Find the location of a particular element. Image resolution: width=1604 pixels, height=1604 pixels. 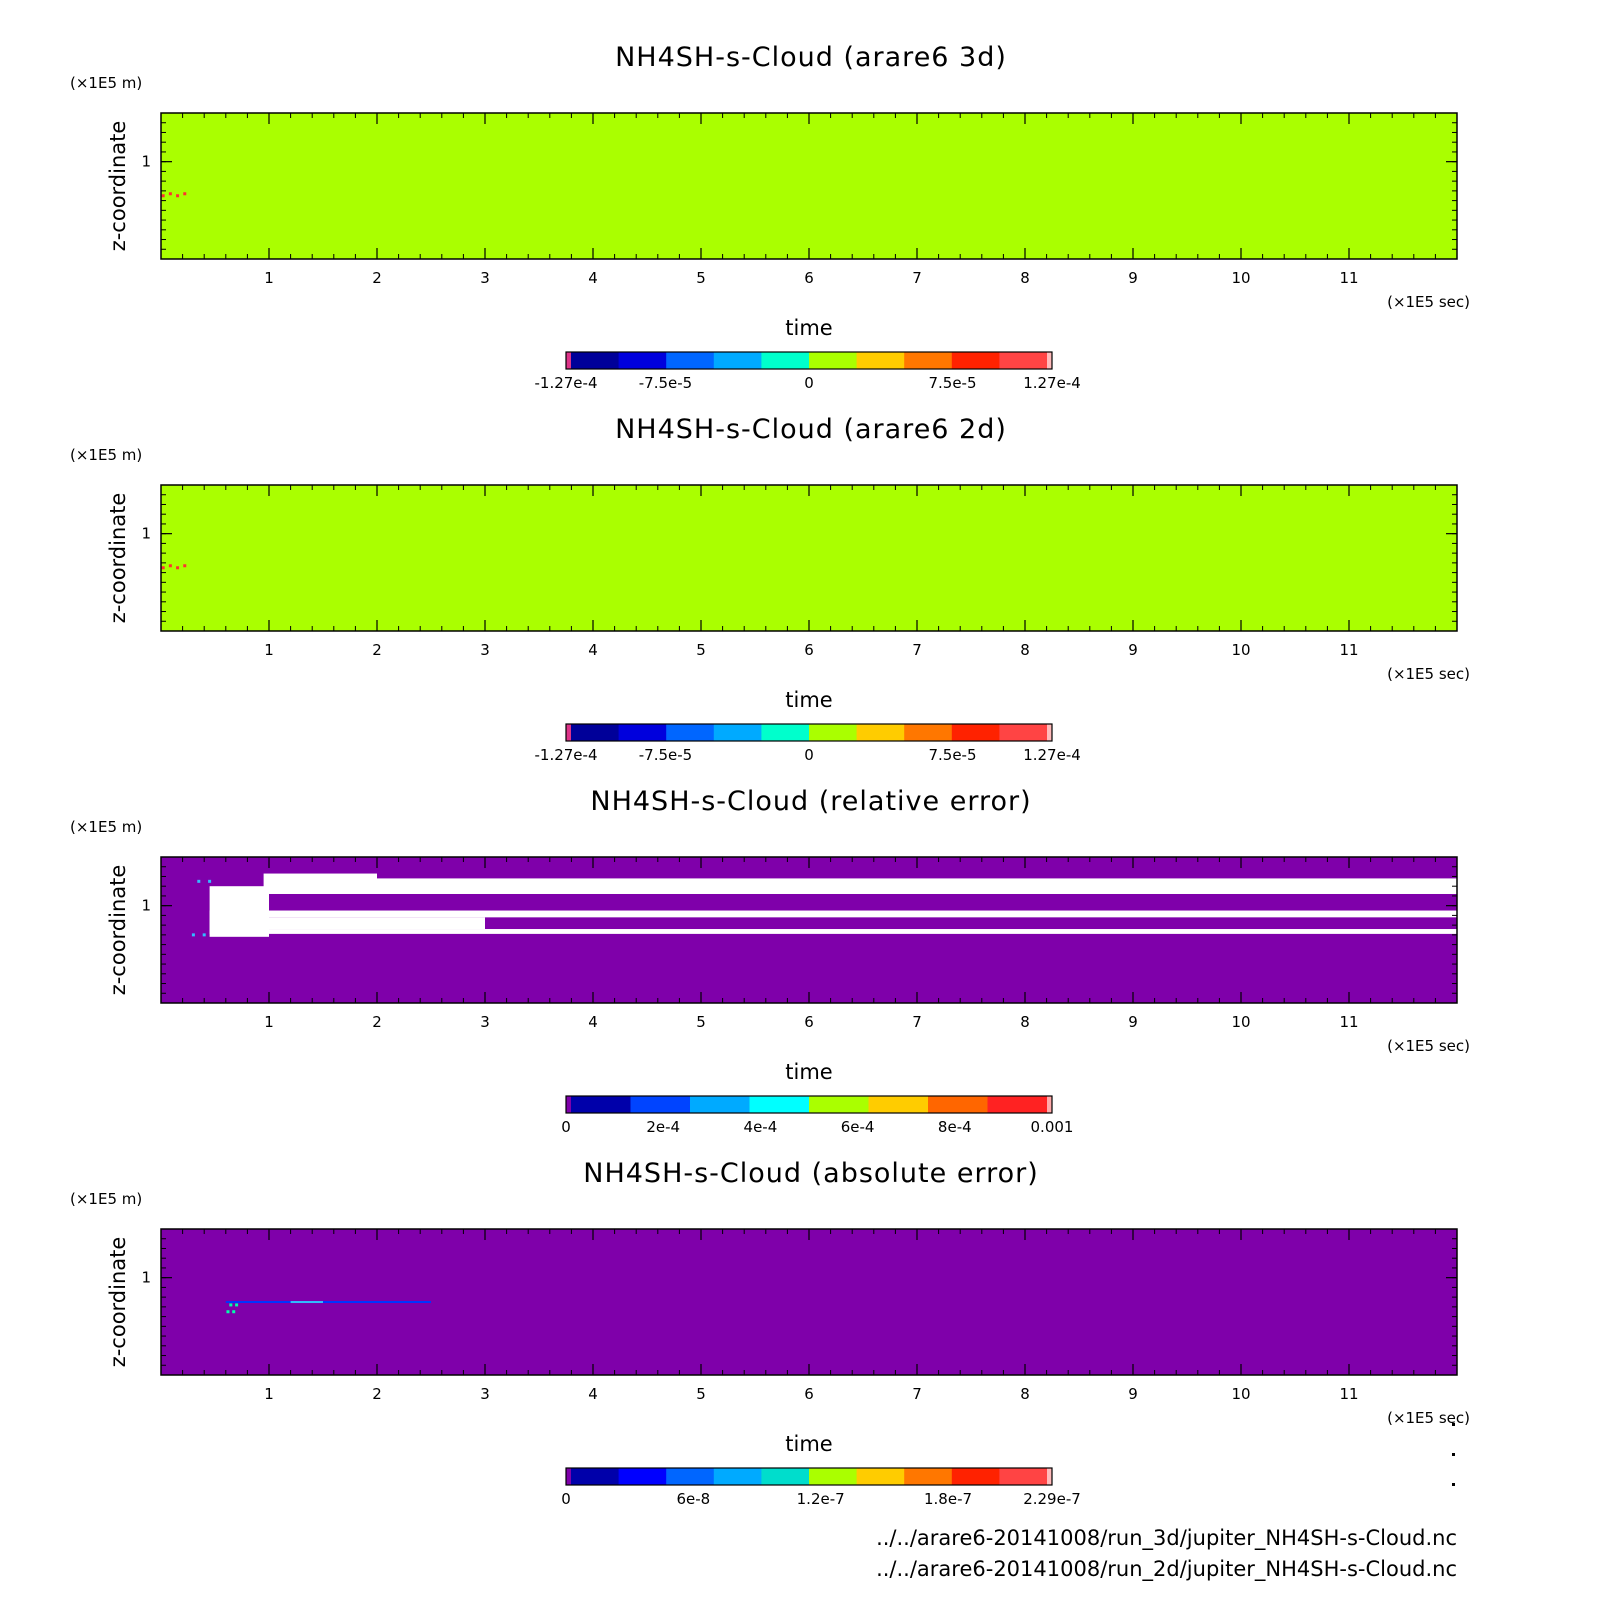

colorbar-label: 1.2e-7 is located at coordinates (821, 1499).